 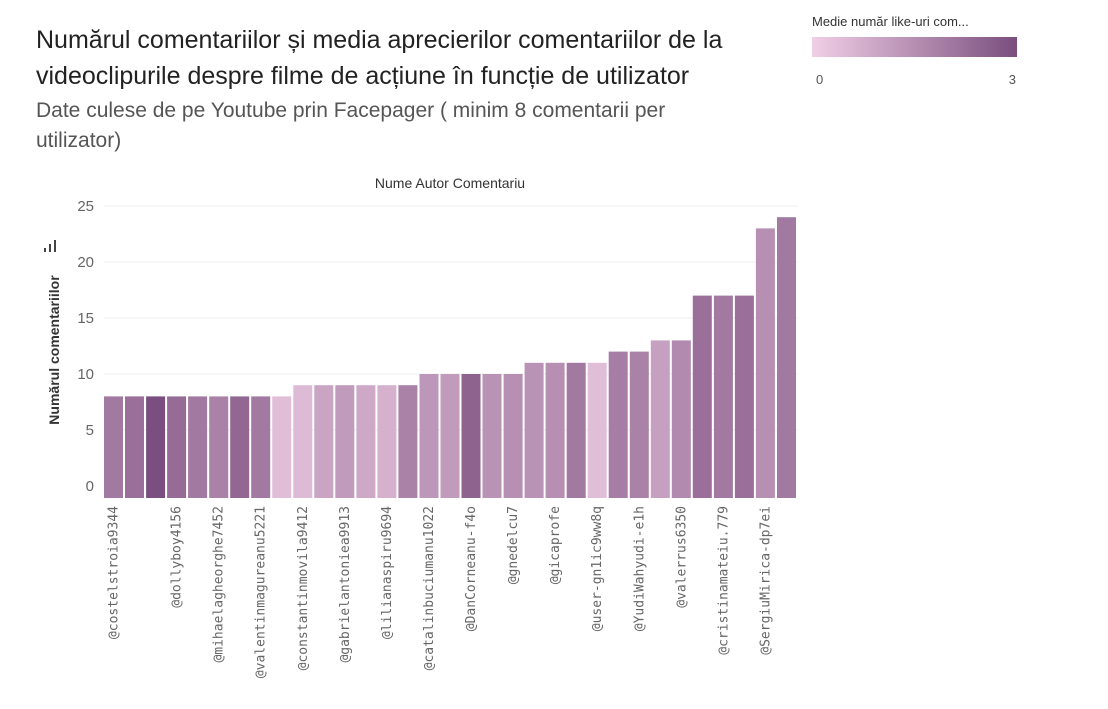 I want to click on y-tick-label: 20, so click(x=85, y=262).